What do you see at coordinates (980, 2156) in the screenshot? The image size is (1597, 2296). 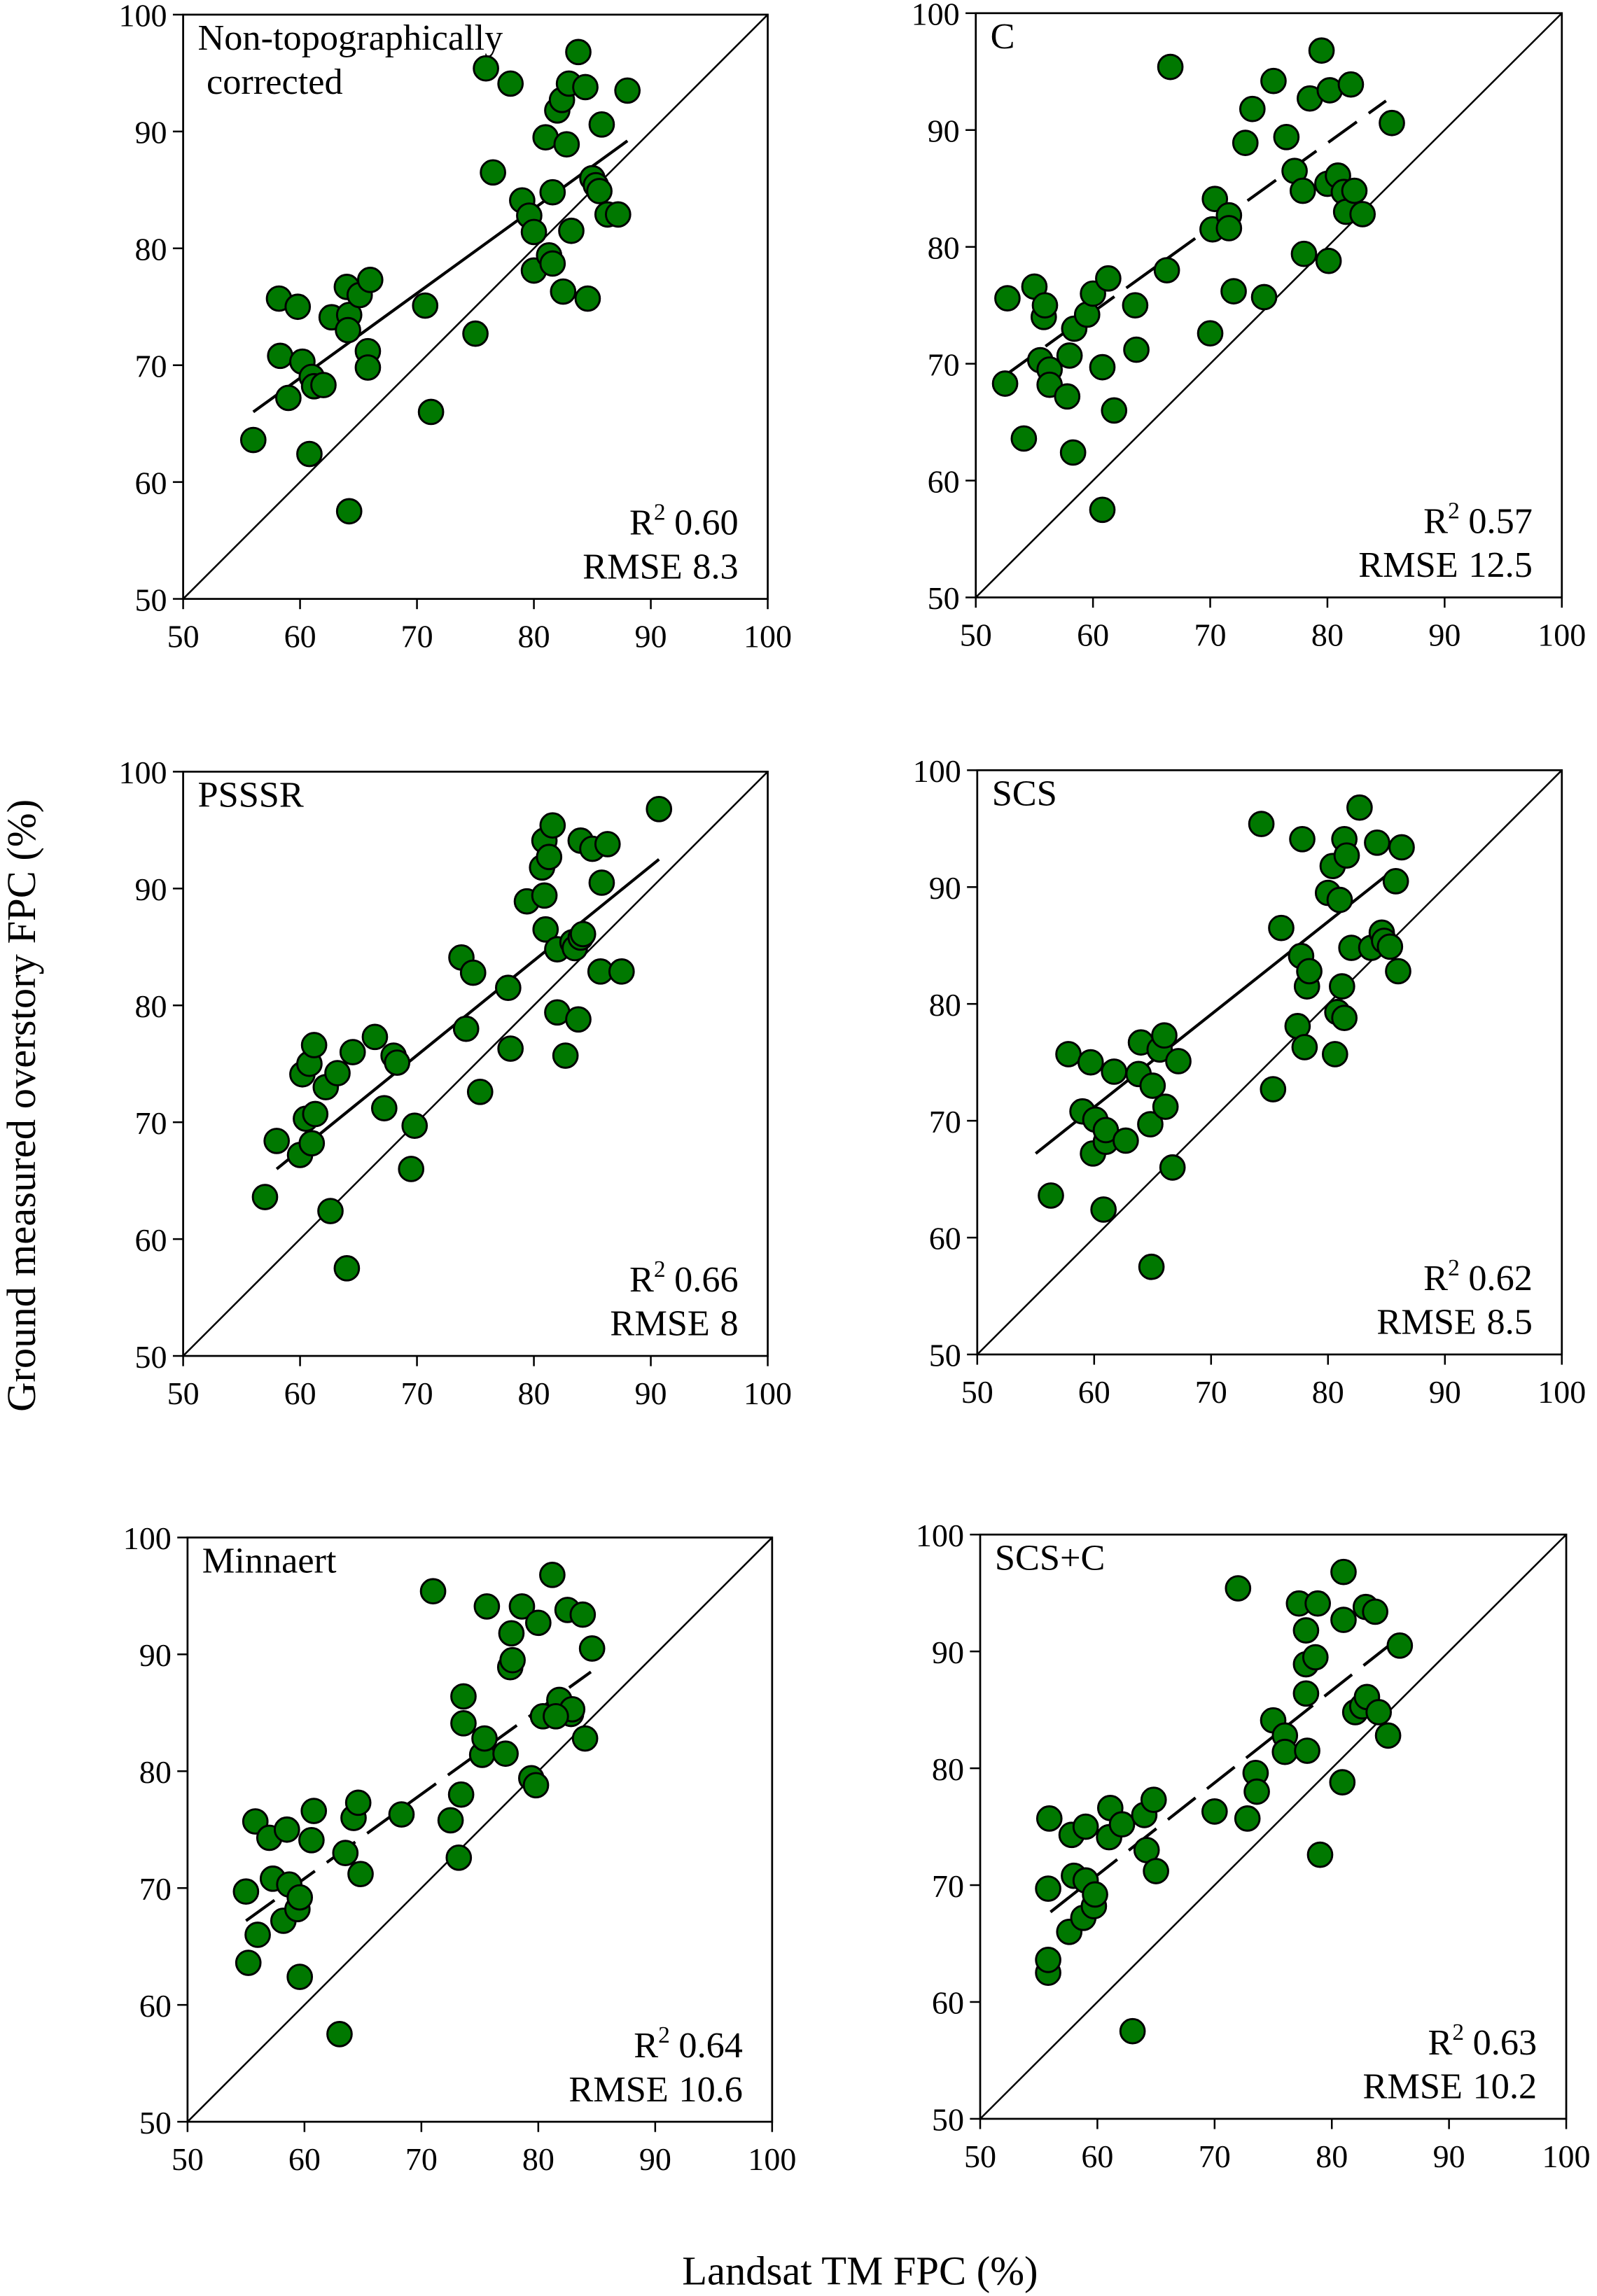 I see `x-tick-label: 50` at bounding box center [980, 2156].